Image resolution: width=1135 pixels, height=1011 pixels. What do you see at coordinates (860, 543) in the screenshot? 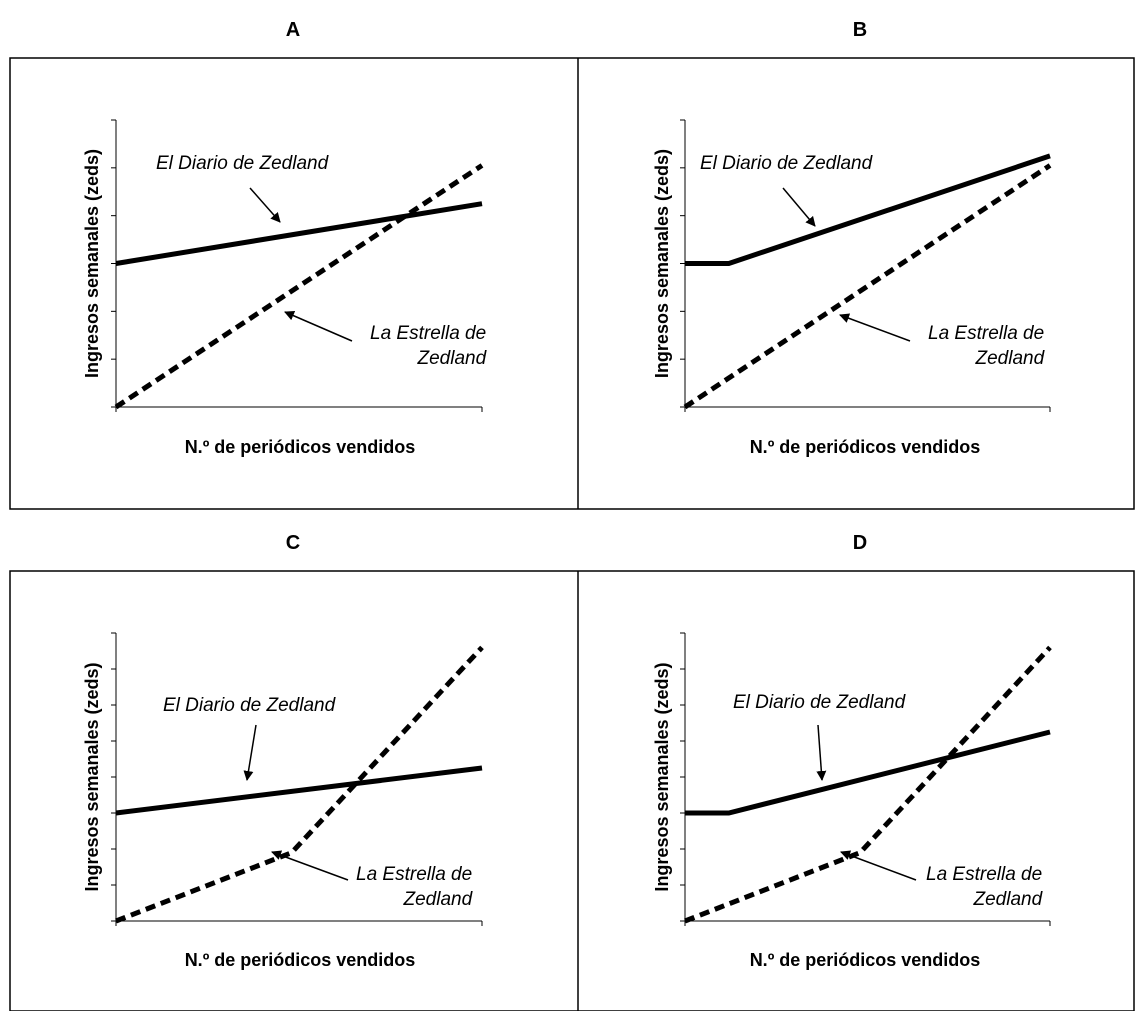
I see `panel-title: D` at bounding box center [860, 543].